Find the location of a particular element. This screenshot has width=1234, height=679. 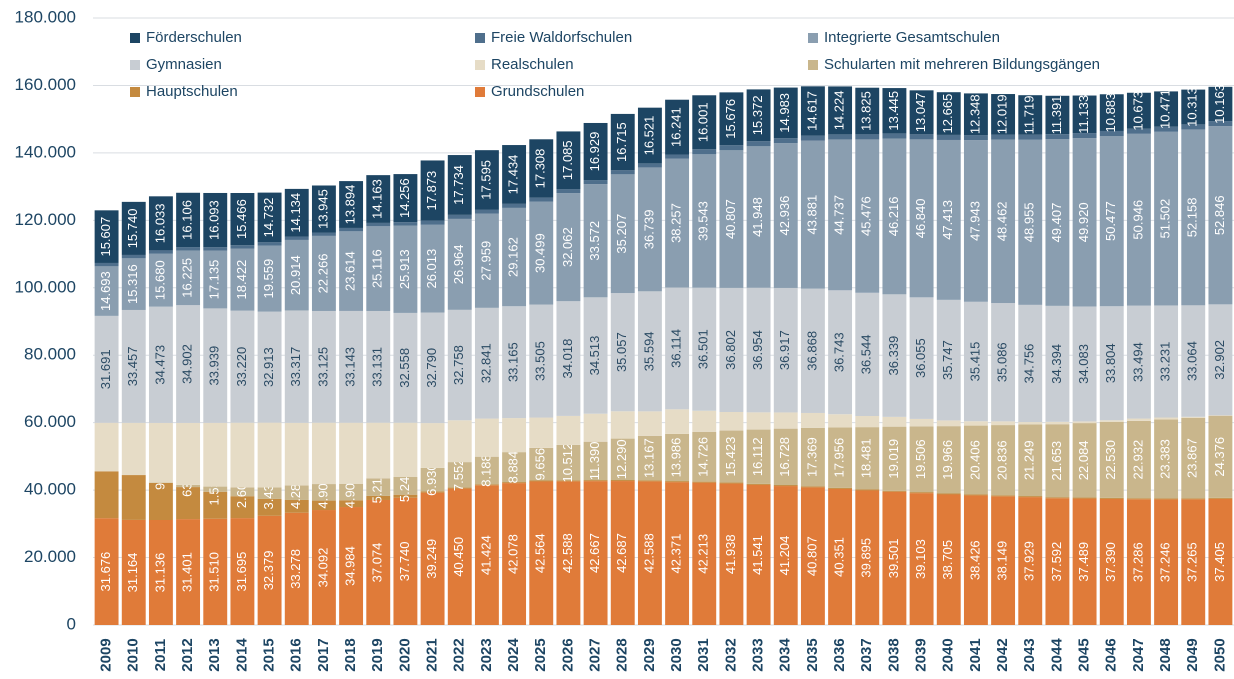

data-label: 52.846 is located at coordinates (1219, 215).